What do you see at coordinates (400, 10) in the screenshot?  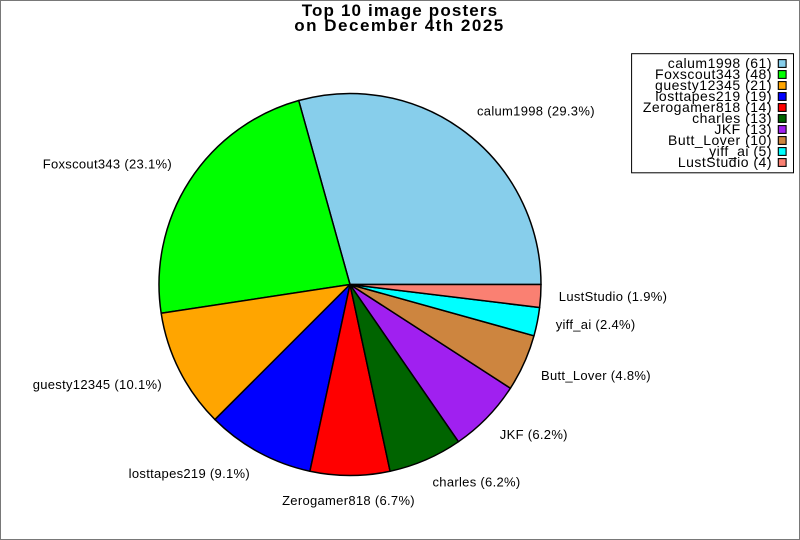 I see `svg-text: Top 10 image posters` at bounding box center [400, 10].